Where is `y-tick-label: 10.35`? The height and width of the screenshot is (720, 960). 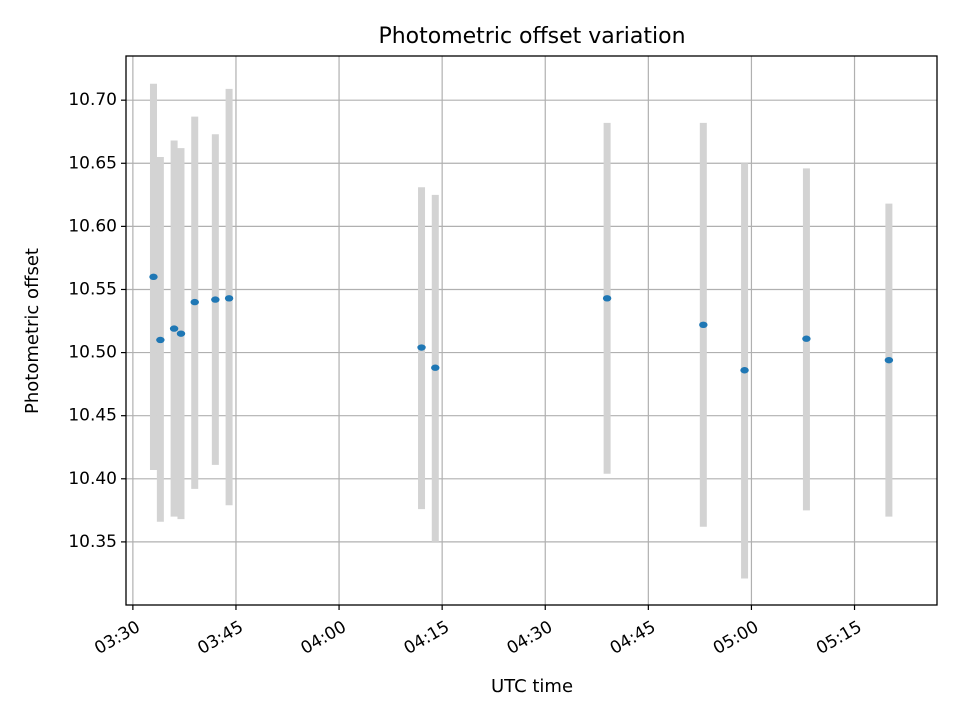 y-tick-label: 10.35 is located at coordinates (92, 542).